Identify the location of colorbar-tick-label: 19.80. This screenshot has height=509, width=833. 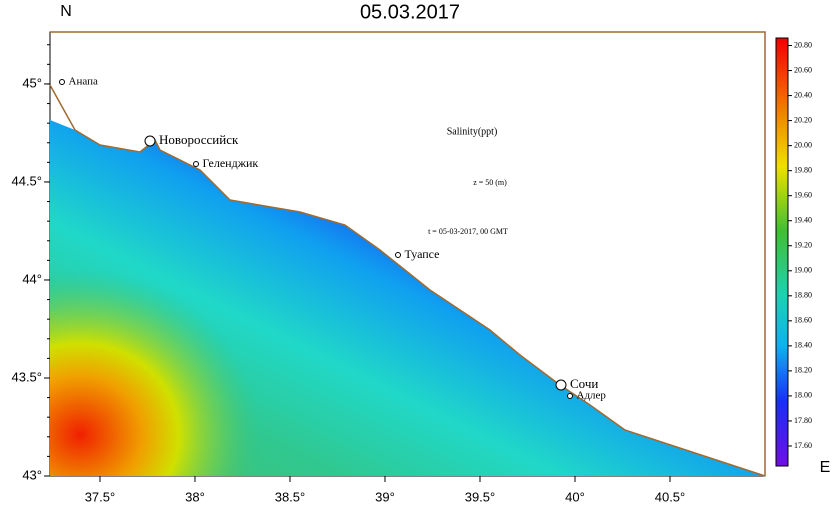
(803, 169).